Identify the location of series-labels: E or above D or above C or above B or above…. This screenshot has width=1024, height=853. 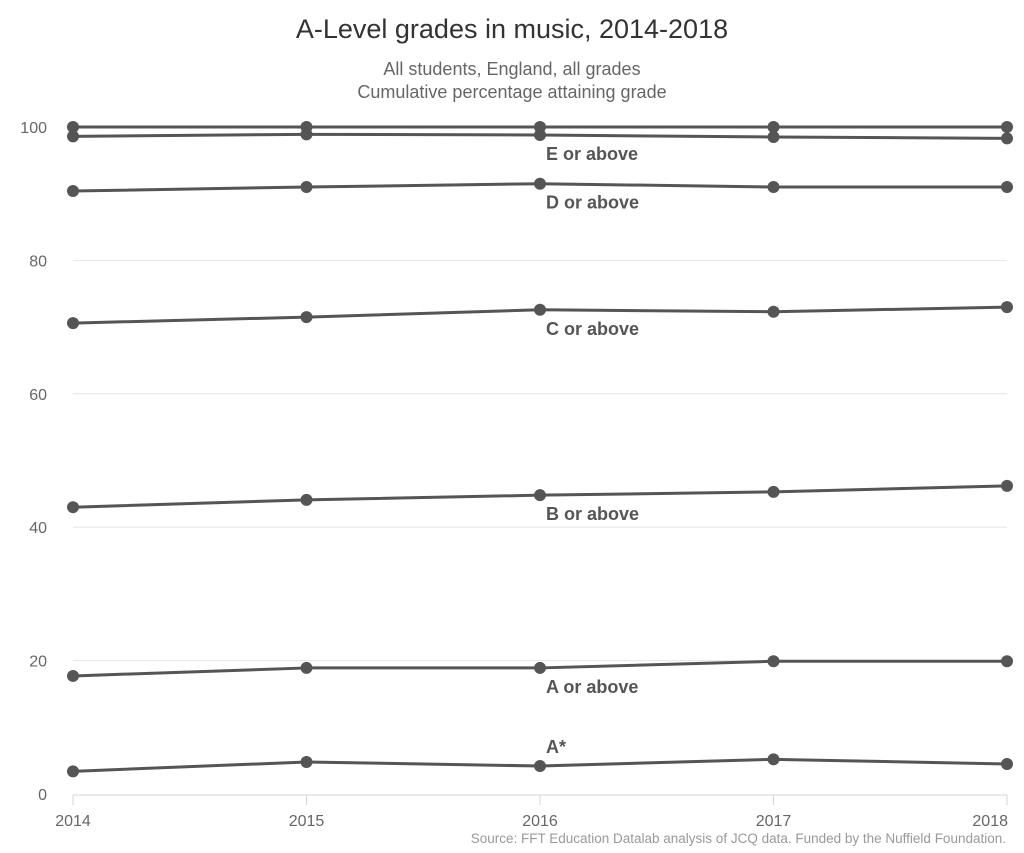
(592, 450).